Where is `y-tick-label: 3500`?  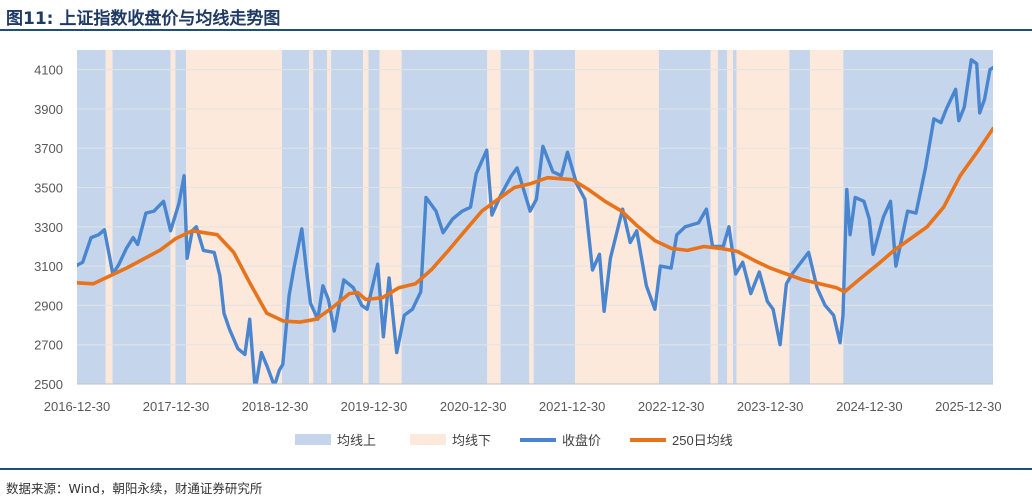
y-tick-label: 3500 is located at coordinates (48, 188).